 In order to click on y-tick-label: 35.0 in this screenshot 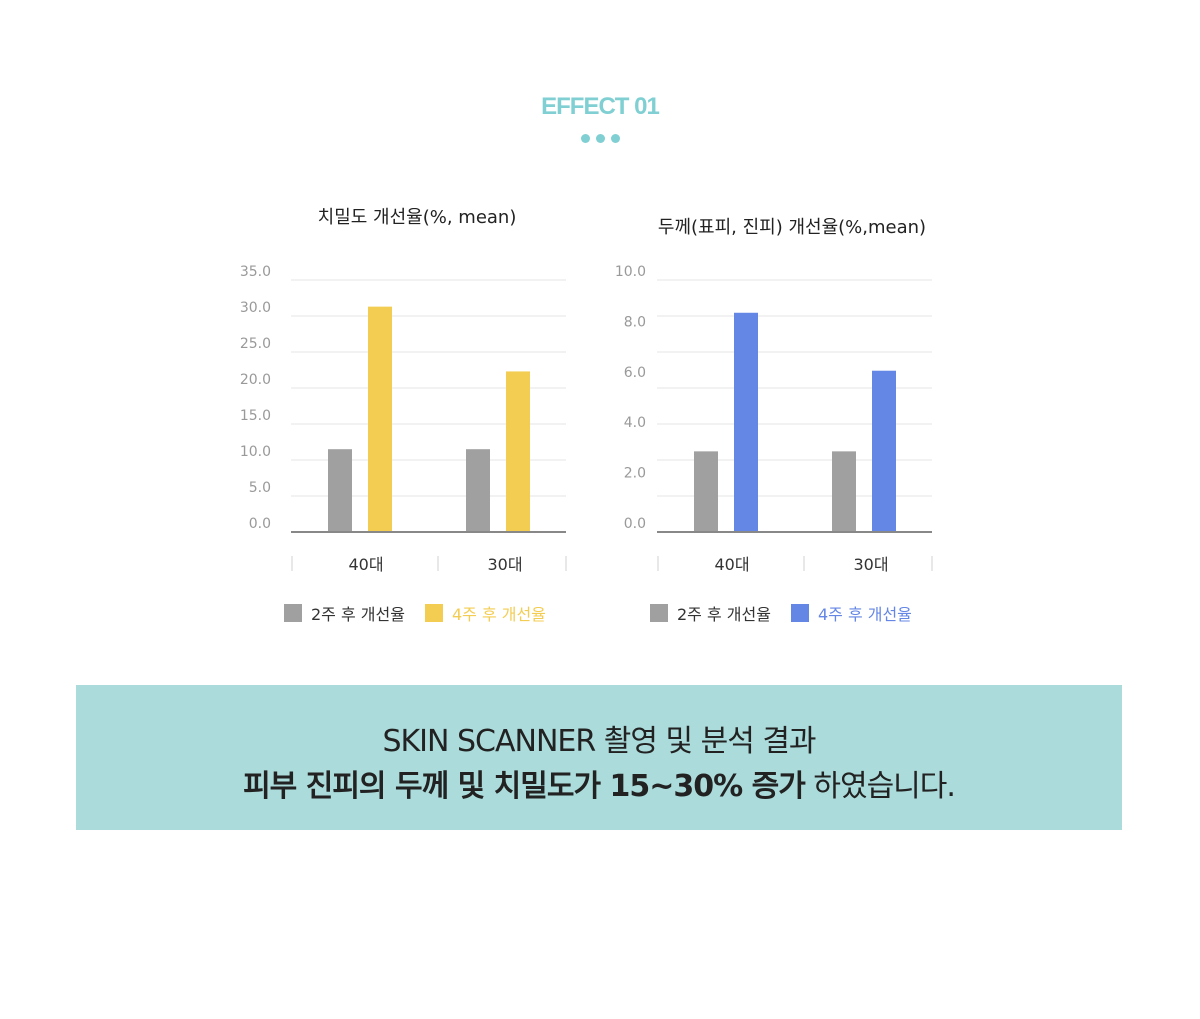, I will do `click(255, 272)`.